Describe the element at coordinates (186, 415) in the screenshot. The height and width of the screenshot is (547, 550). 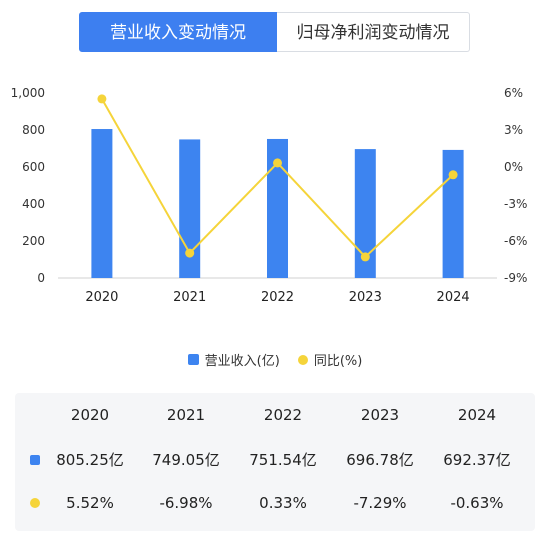
I see `table-header-cell: 2021` at that location.